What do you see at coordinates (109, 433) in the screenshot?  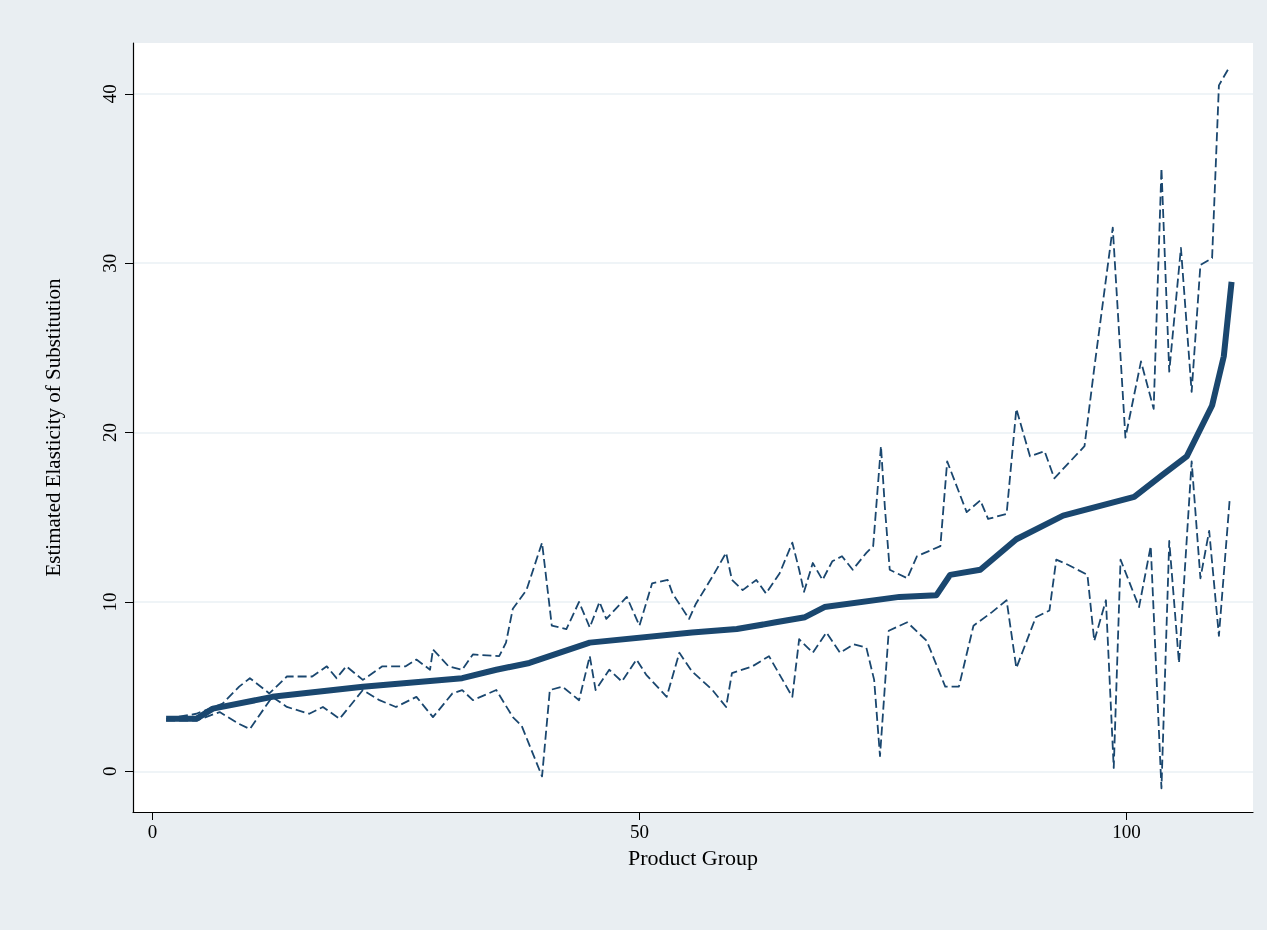 I see `y-tick-label: 20` at bounding box center [109, 433].